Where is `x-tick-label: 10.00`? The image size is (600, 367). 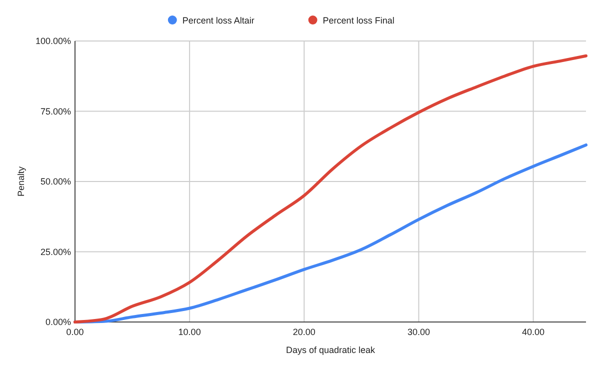 x-tick-label: 10.00 is located at coordinates (189, 332).